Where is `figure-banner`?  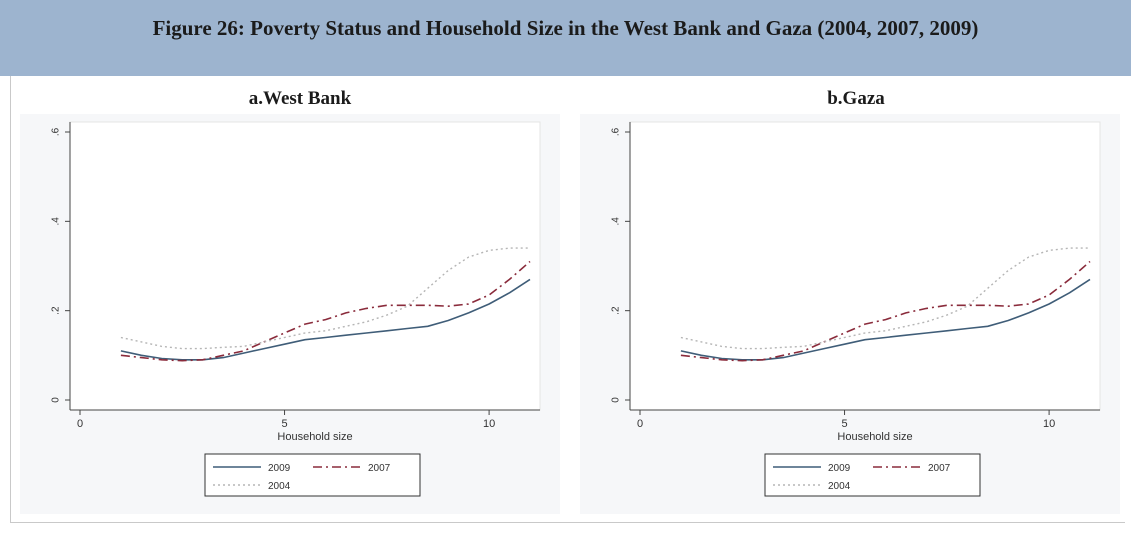
figure-banner is located at coordinates (565, 38).